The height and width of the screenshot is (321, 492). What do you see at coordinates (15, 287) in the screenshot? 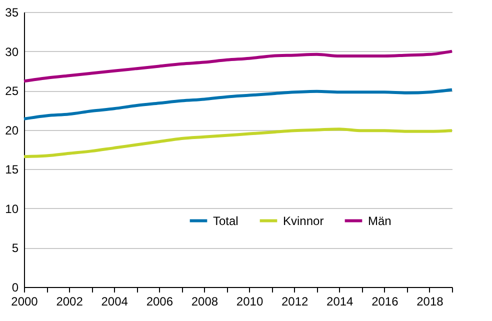
I see `y-tick-label: 0` at bounding box center [15, 287].